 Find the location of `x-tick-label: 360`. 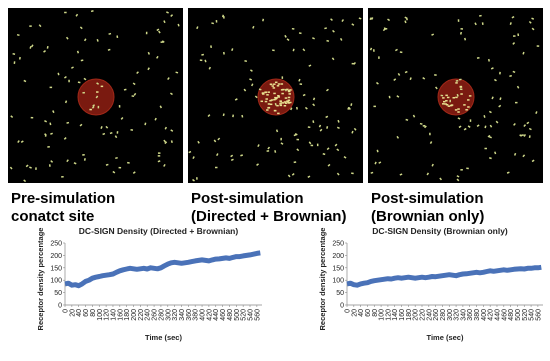

x-tick-label: 360 is located at coordinates (470, 315).